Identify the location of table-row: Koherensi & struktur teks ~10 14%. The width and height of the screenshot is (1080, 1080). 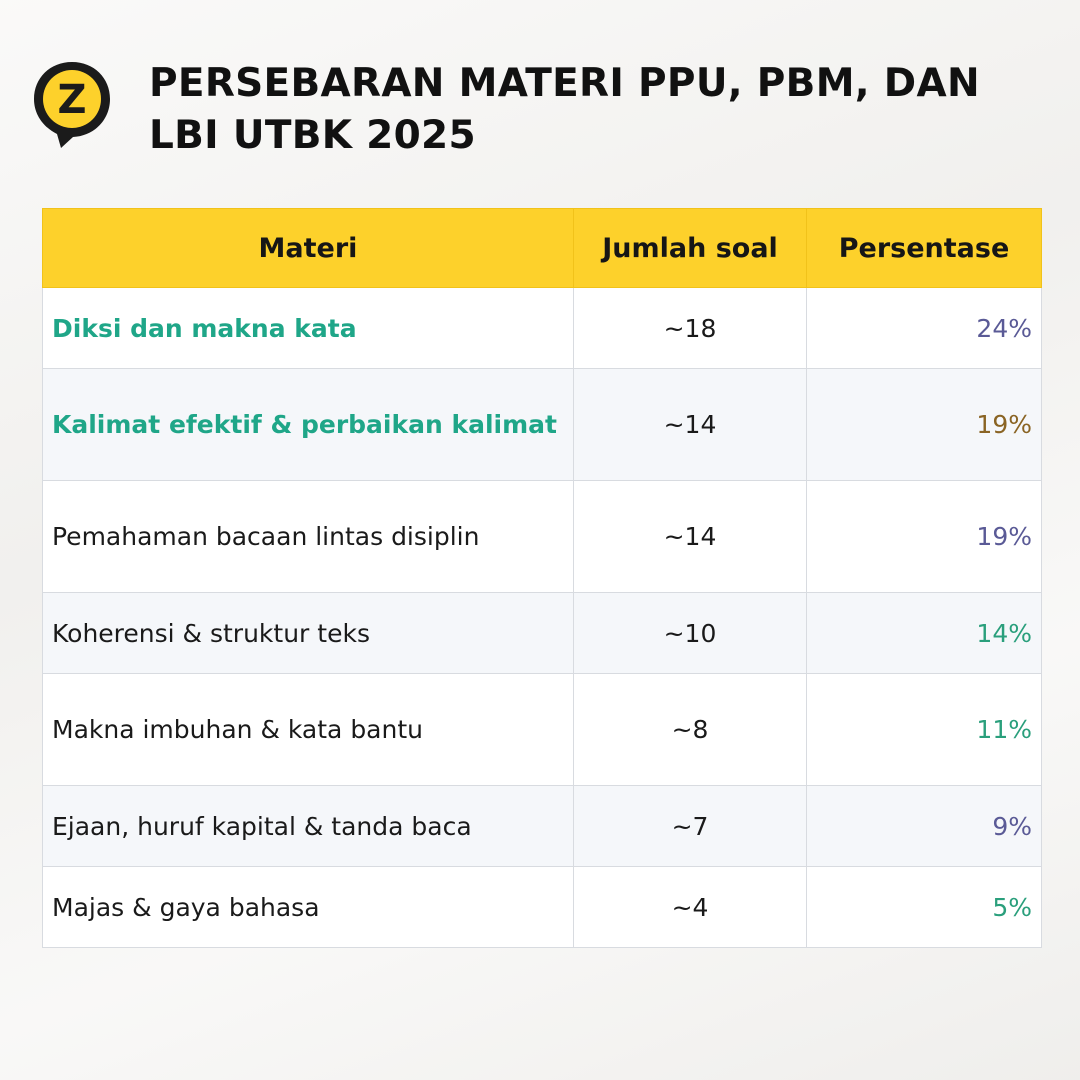
(542, 633).